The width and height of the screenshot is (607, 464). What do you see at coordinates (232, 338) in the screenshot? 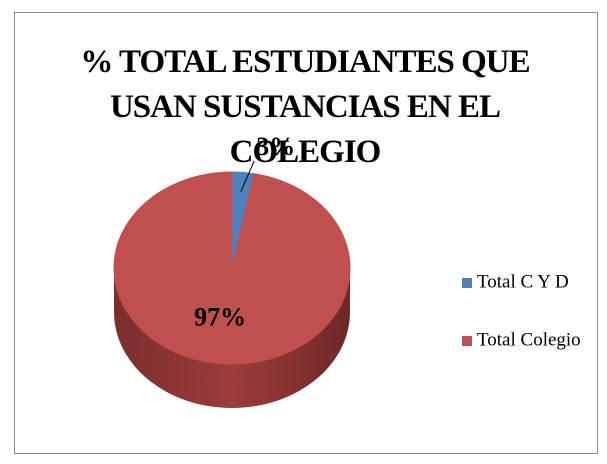
I see `pie-side` at bounding box center [232, 338].